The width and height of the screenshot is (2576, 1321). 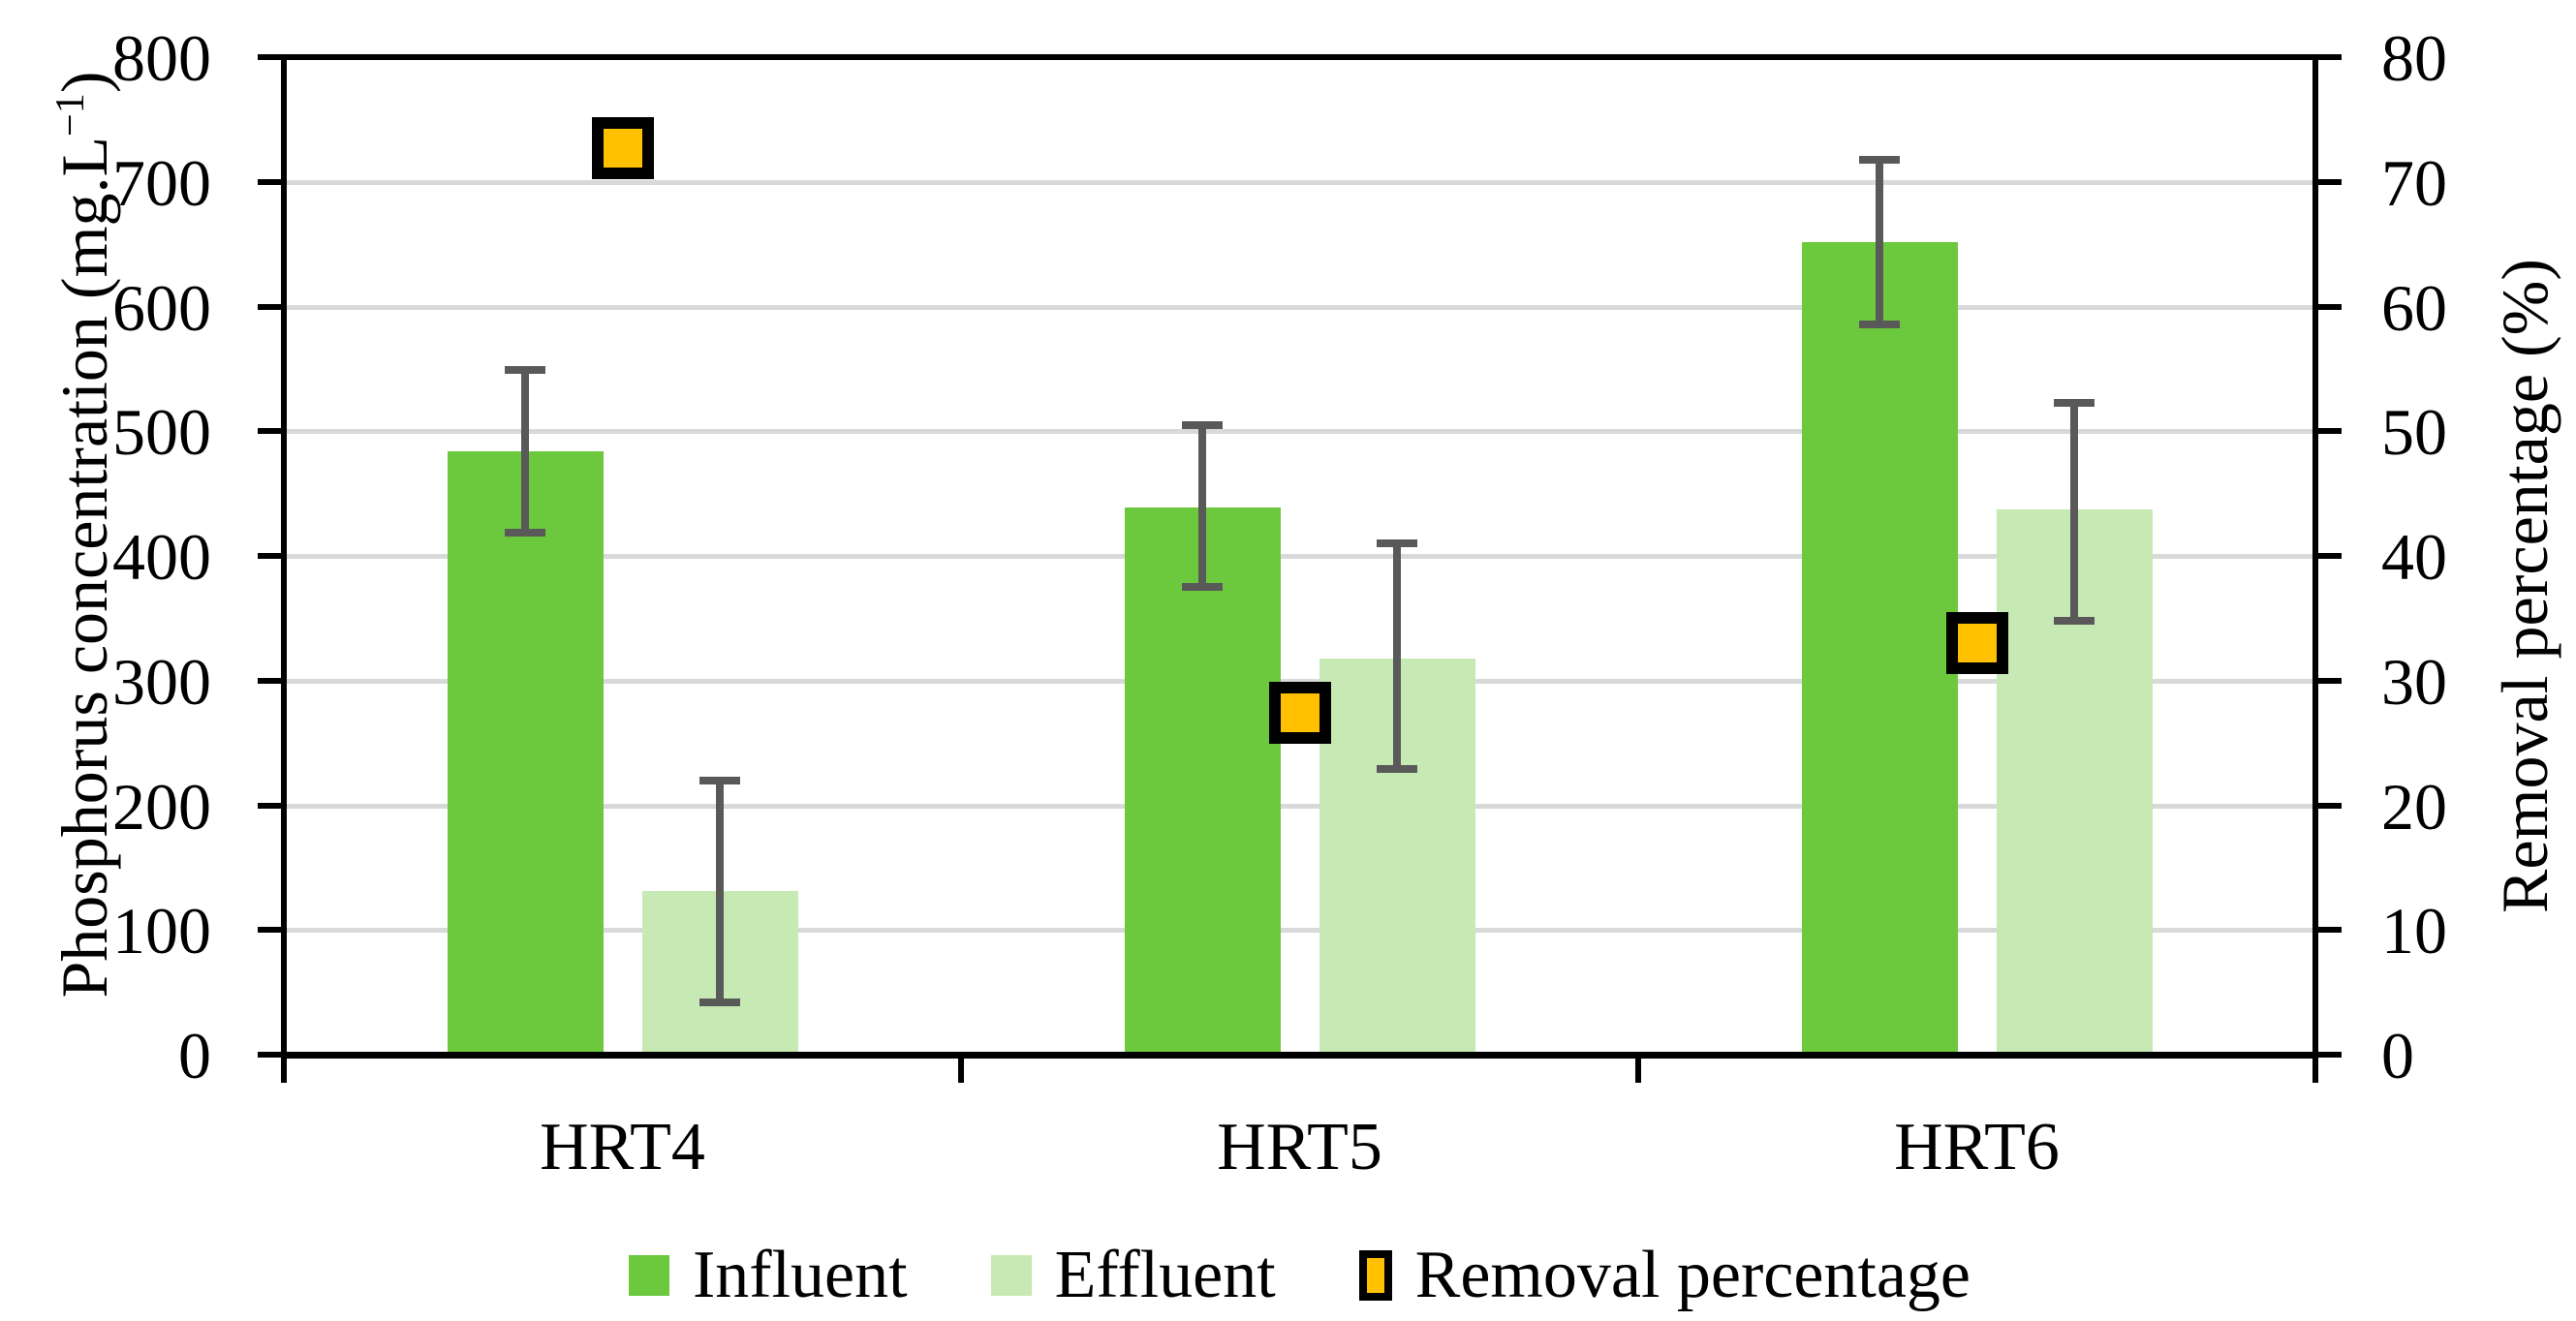 I want to click on legend-swatch-removal-percentage, so click(x=1375, y=1276).